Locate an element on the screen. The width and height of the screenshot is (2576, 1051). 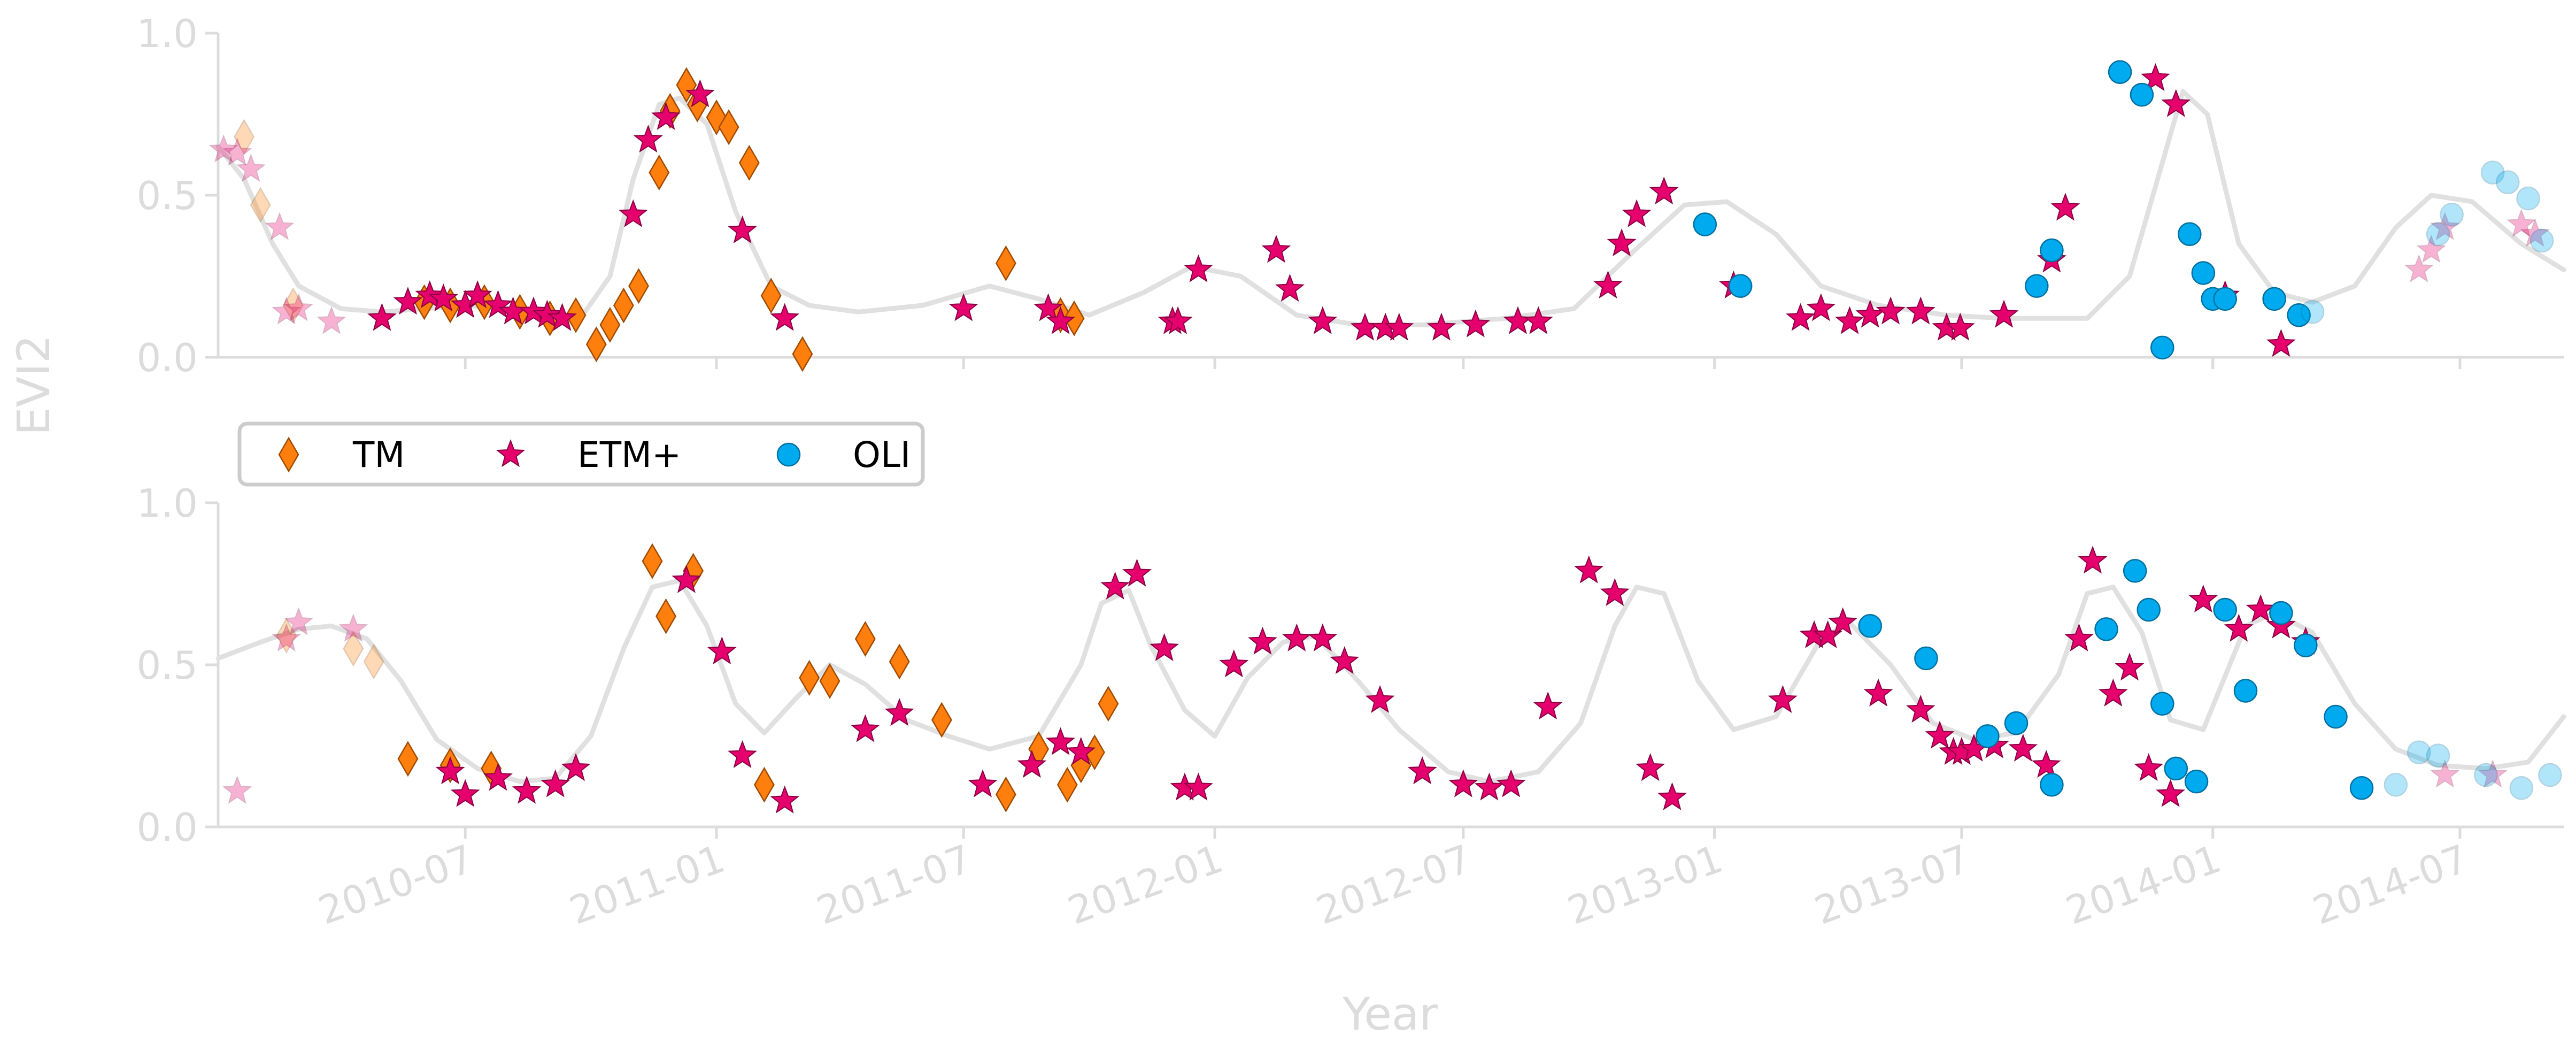
y-tick-label: 0.0 is located at coordinates (167, 357).